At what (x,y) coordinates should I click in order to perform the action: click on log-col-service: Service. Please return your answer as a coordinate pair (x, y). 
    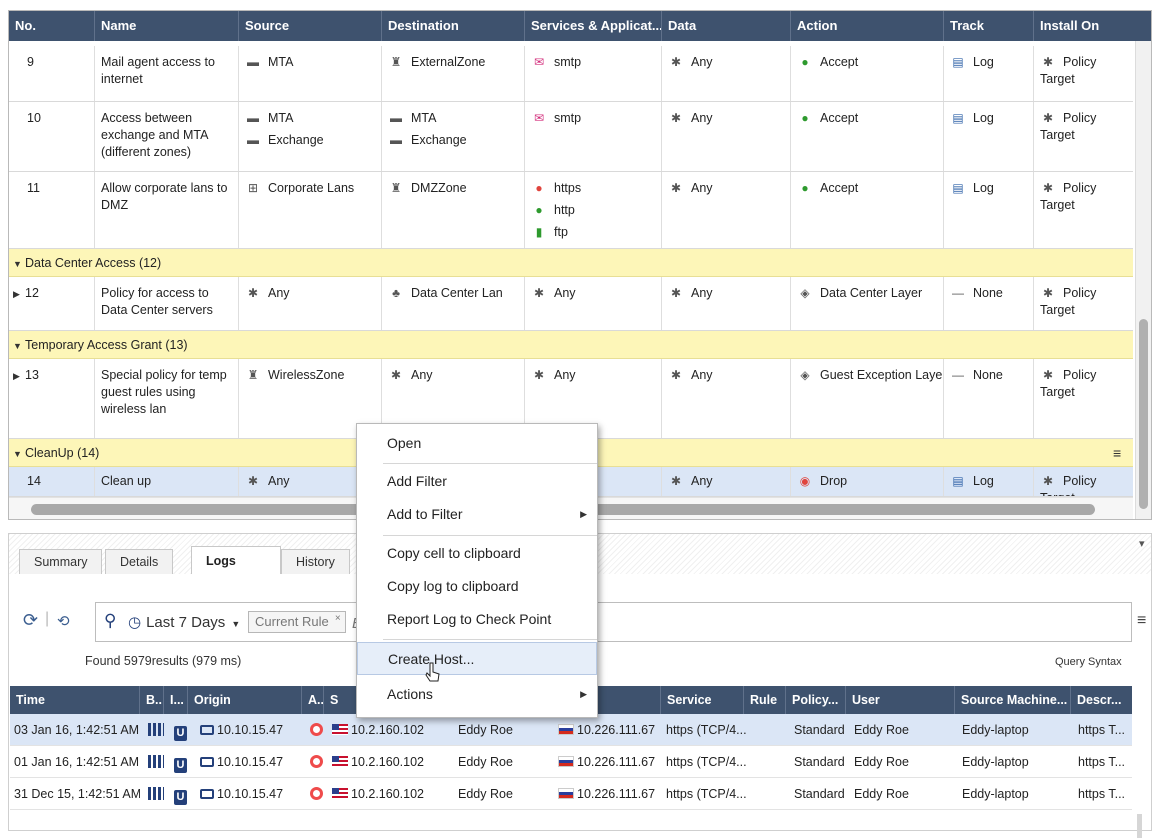
    Looking at the image, I should click on (702, 700).